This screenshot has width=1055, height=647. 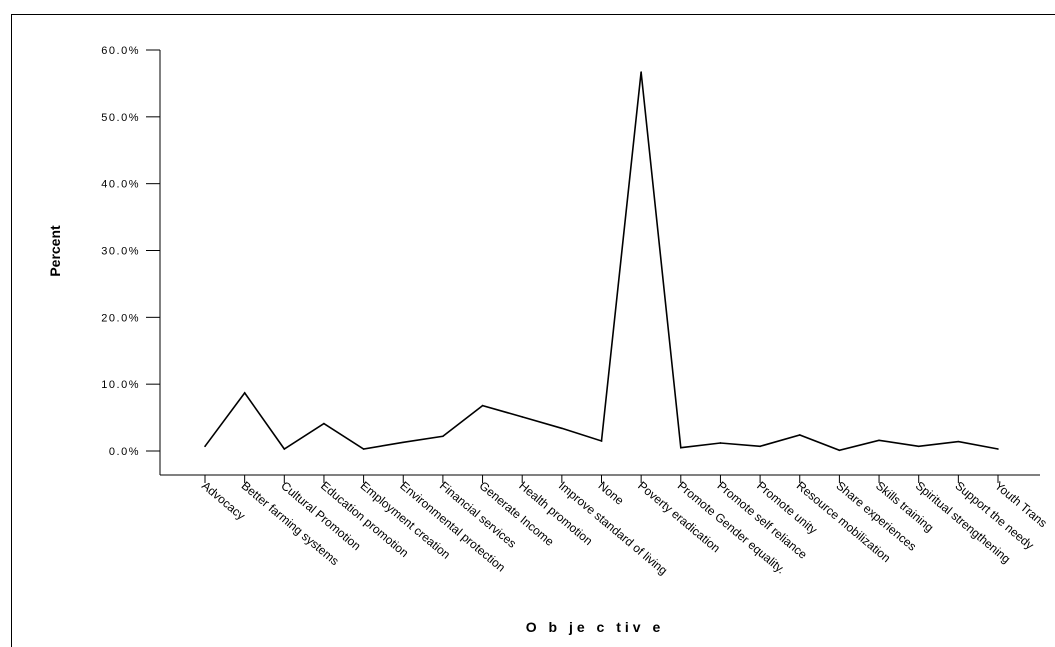 What do you see at coordinates (120, 318) in the screenshot?
I see `y-tick-label: 20.0%` at bounding box center [120, 318].